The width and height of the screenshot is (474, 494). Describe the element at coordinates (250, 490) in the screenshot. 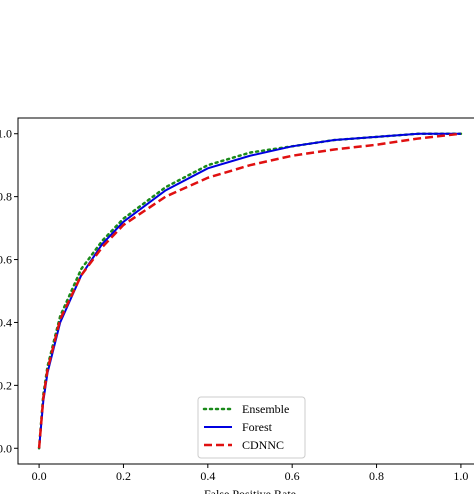

I see `x-axis-label: False Positive Rate` at that location.